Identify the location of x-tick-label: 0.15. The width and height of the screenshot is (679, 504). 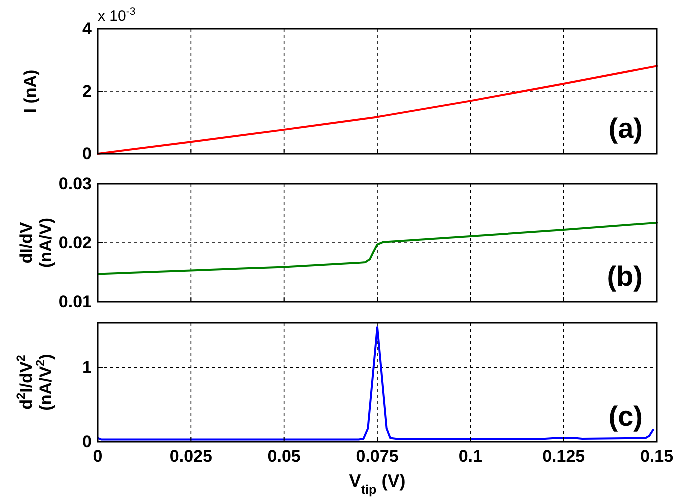
(657, 456).